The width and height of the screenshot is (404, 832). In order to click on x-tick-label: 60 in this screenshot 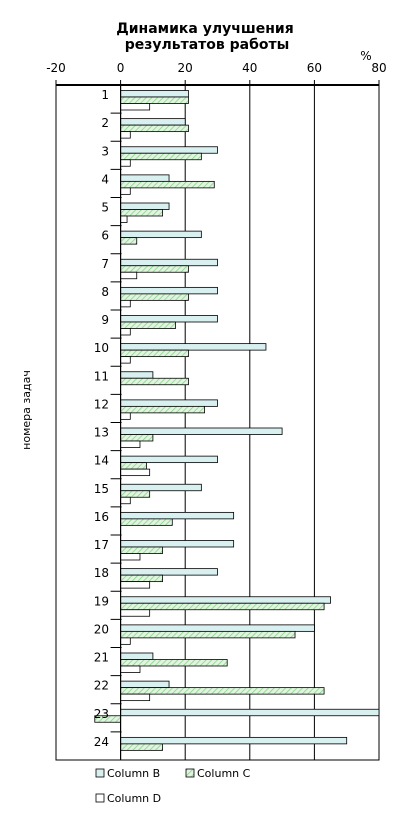, I will do `click(314, 68)`.